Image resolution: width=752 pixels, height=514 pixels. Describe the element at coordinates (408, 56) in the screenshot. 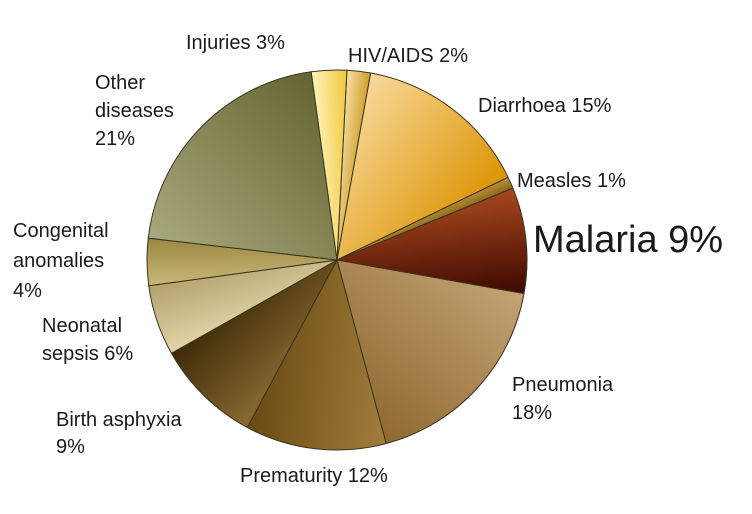

I see `slice-label-hiv-aids: HIV/AIDS 2%` at that location.